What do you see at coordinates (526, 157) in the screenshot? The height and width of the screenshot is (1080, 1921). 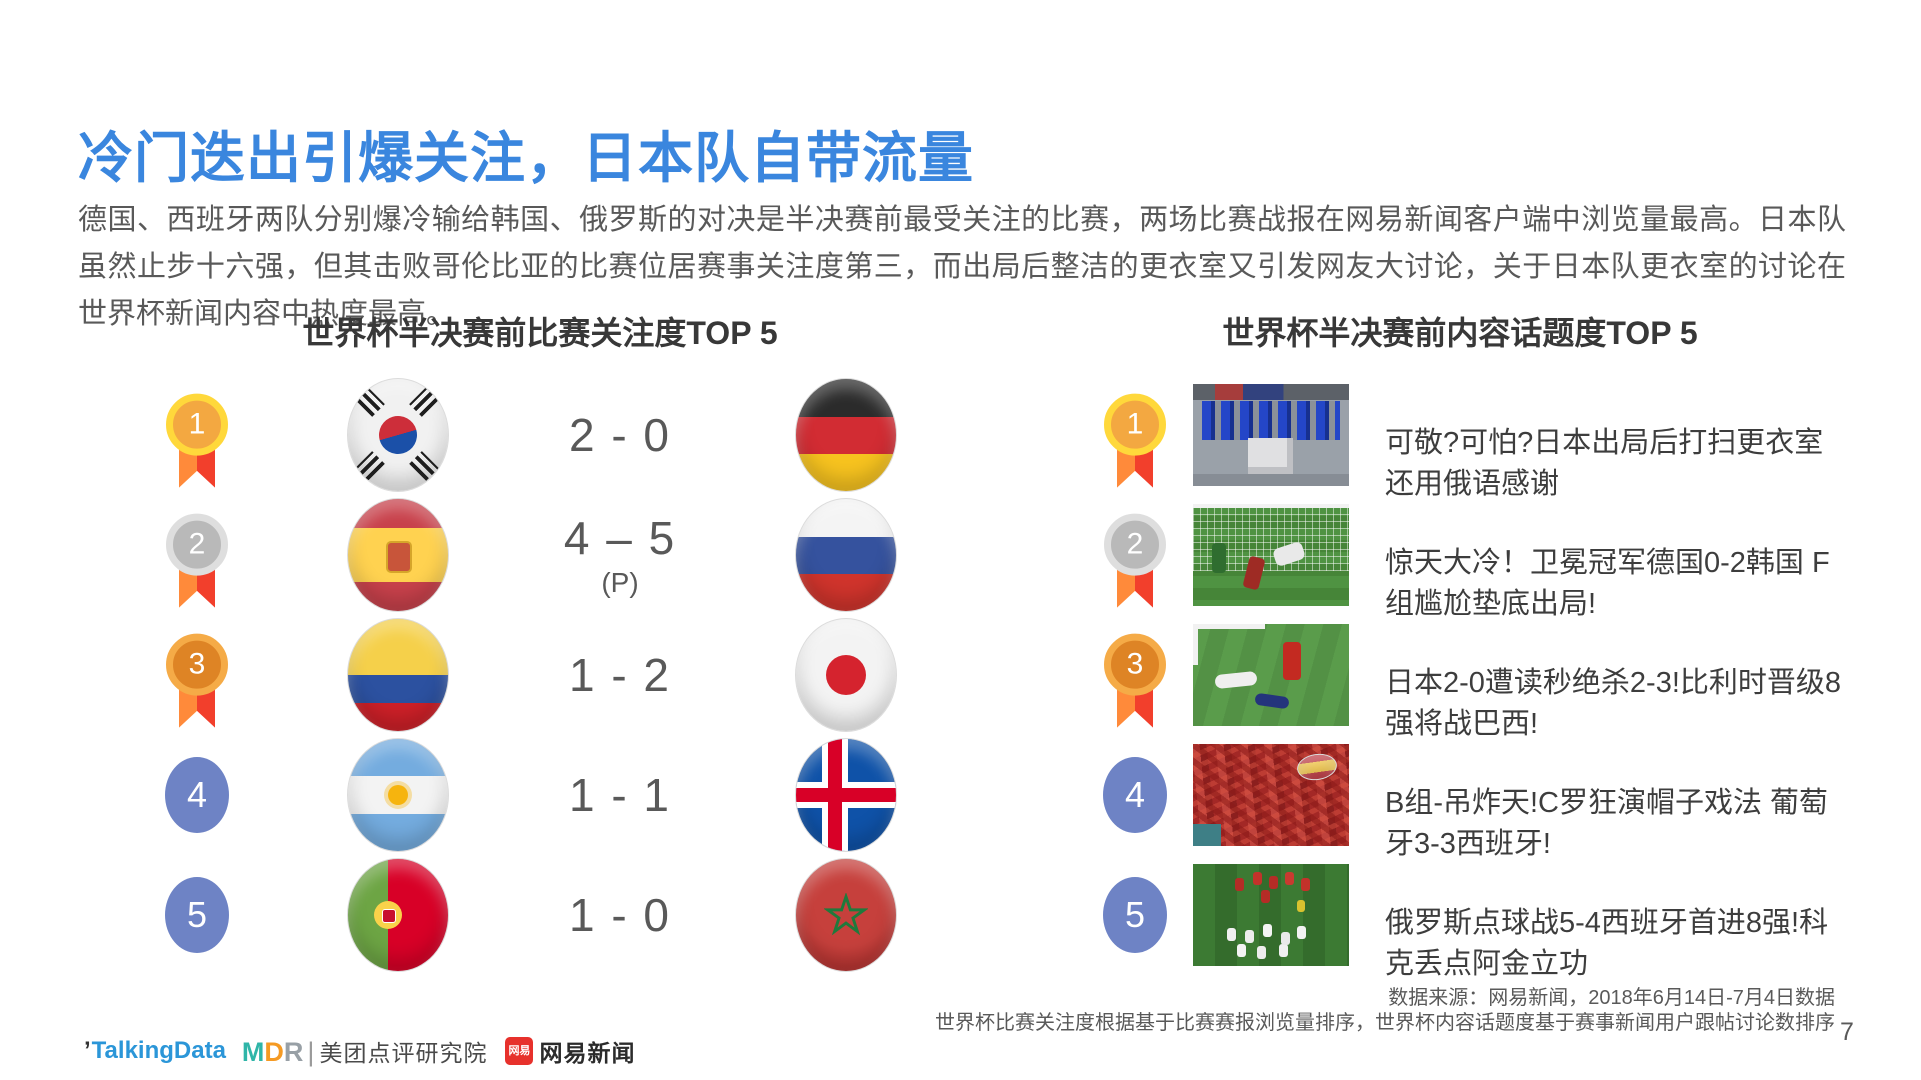 I see `page-title: 冷门迭出引爆关注，日本队自带流量` at bounding box center [526, 157].